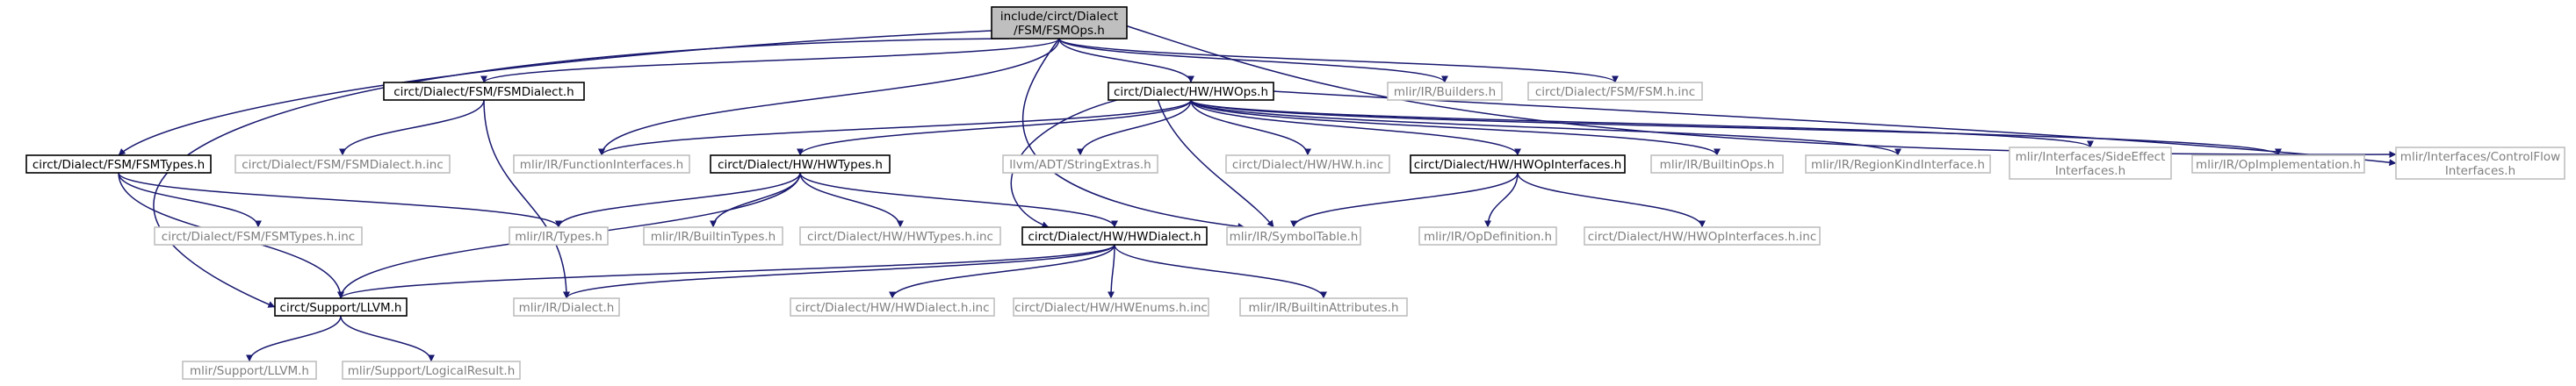  I want to click on edge-hw-op-ifaces-to-hw-op-ifaces-inc, so click(1611, 200).